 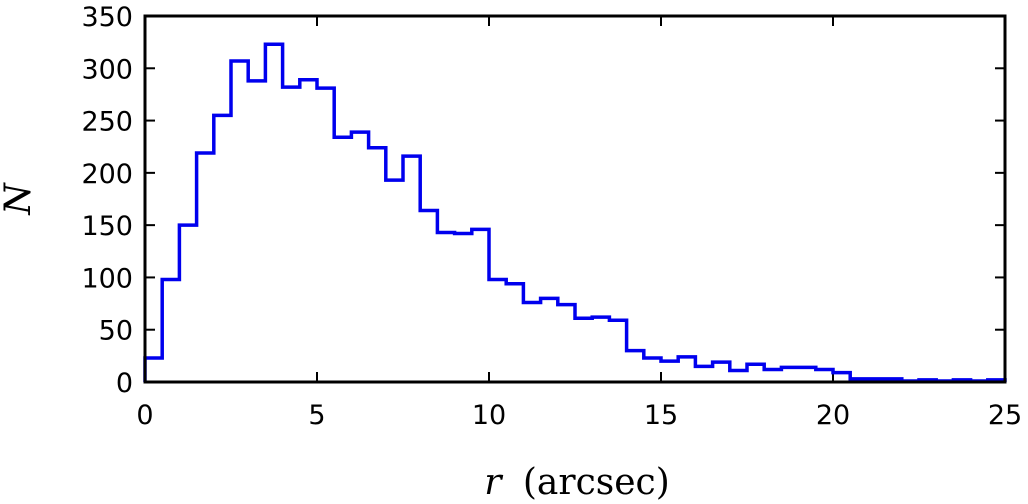 I want to click on x-axis-label: r (arcsec), so click(x=577, y=482).